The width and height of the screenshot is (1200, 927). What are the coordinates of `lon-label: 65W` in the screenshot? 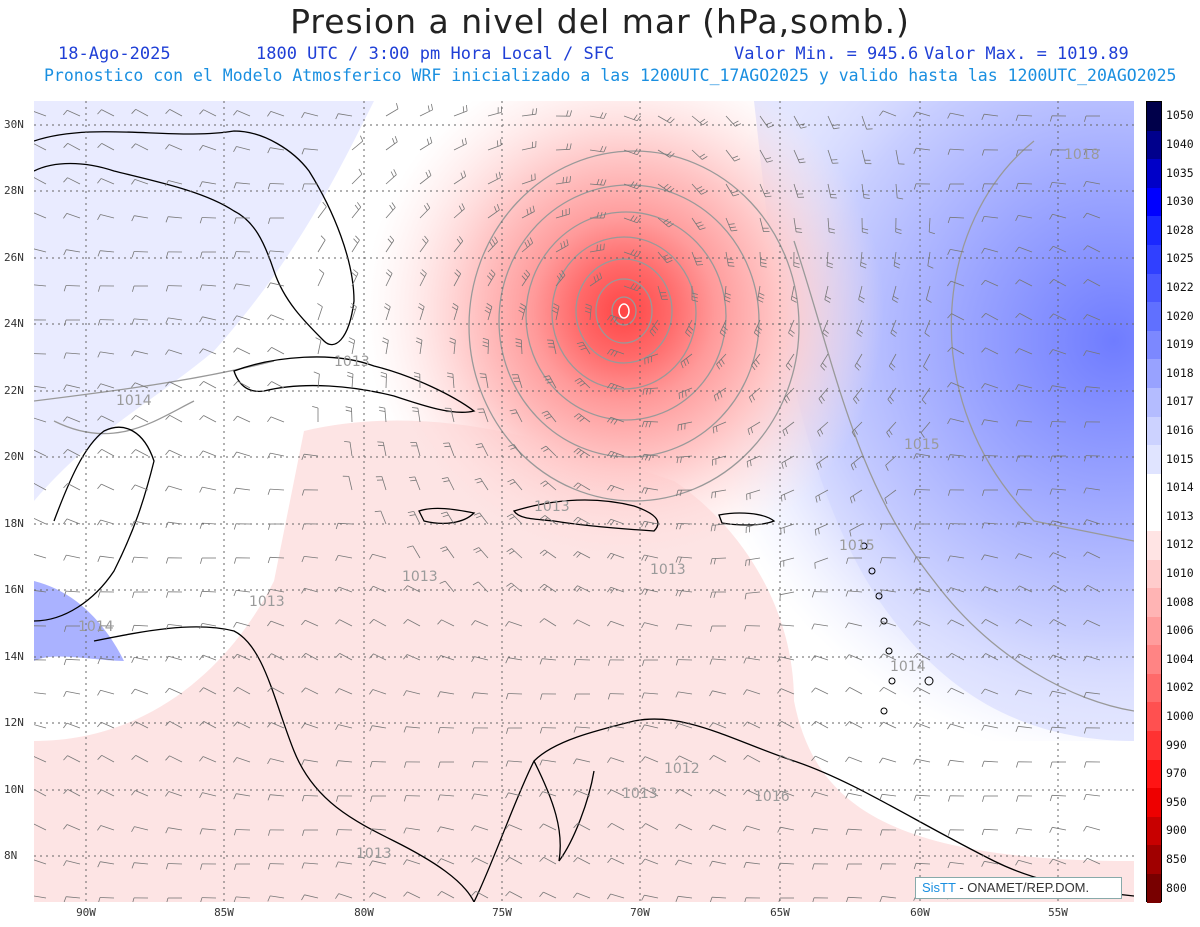 It's located at (780, 912).